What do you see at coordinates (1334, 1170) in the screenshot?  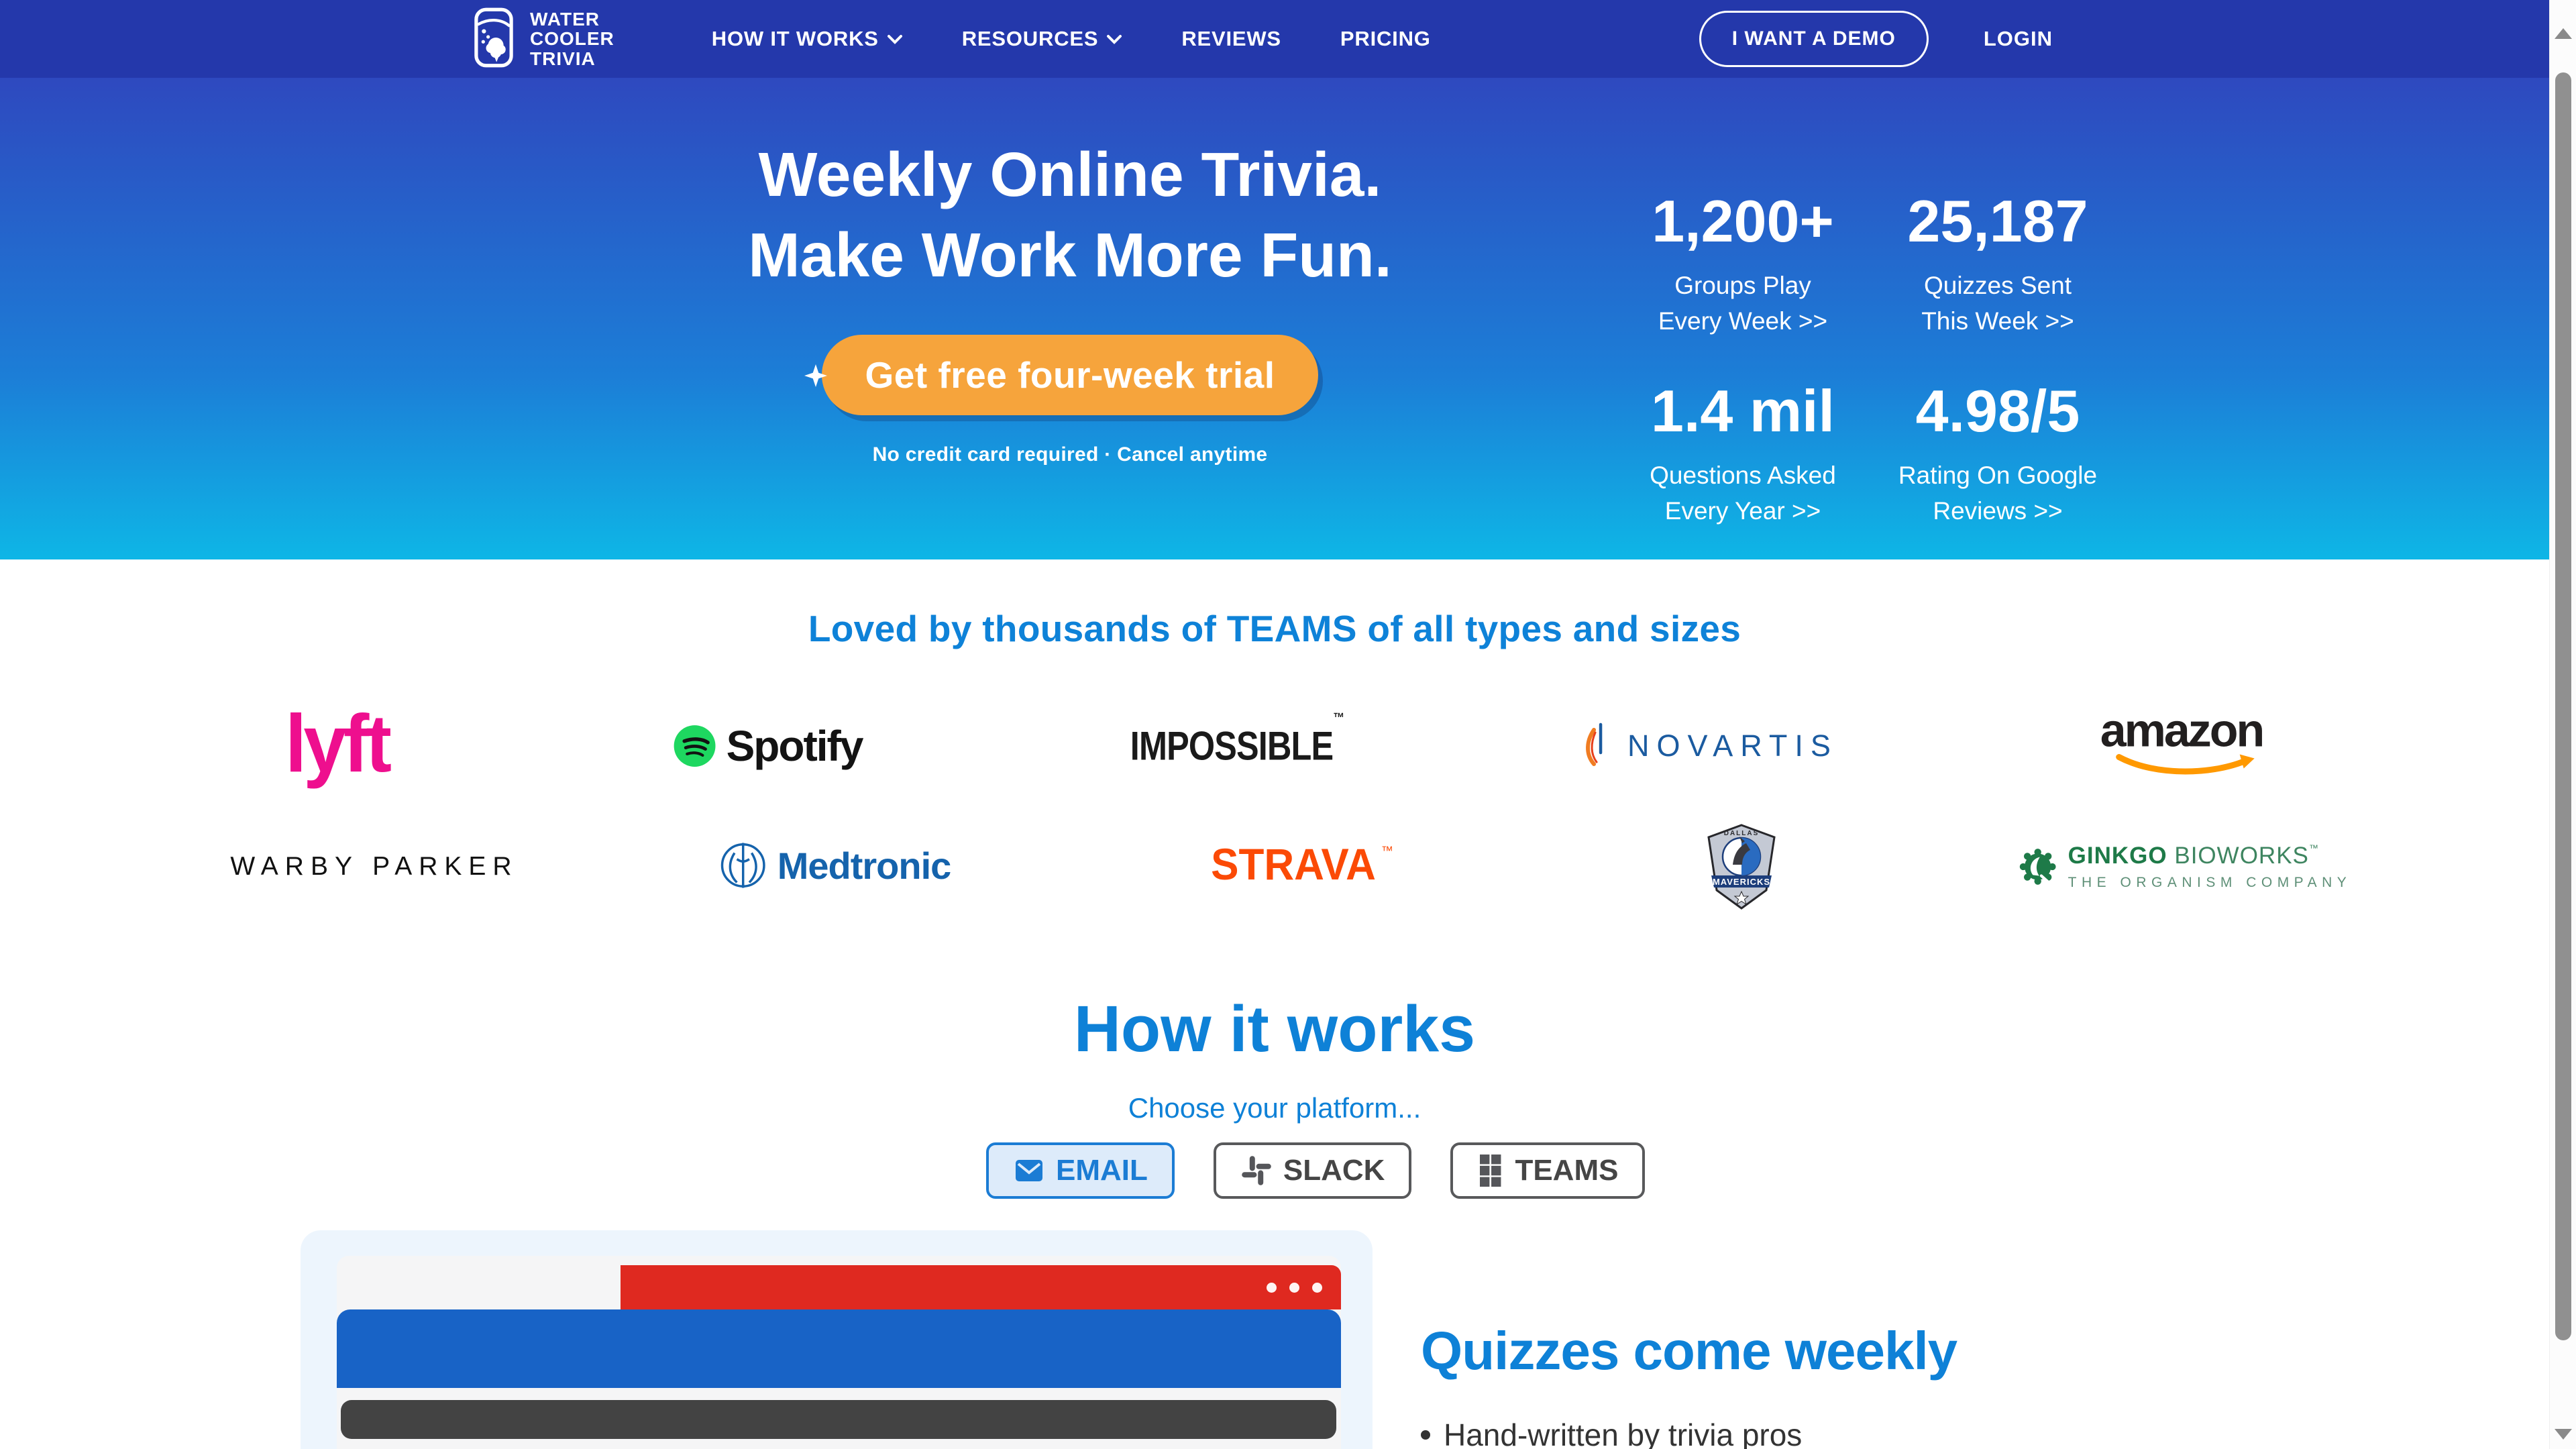 I see `platform-tab-label: SLACK` at bounding box center [1334, 1170].